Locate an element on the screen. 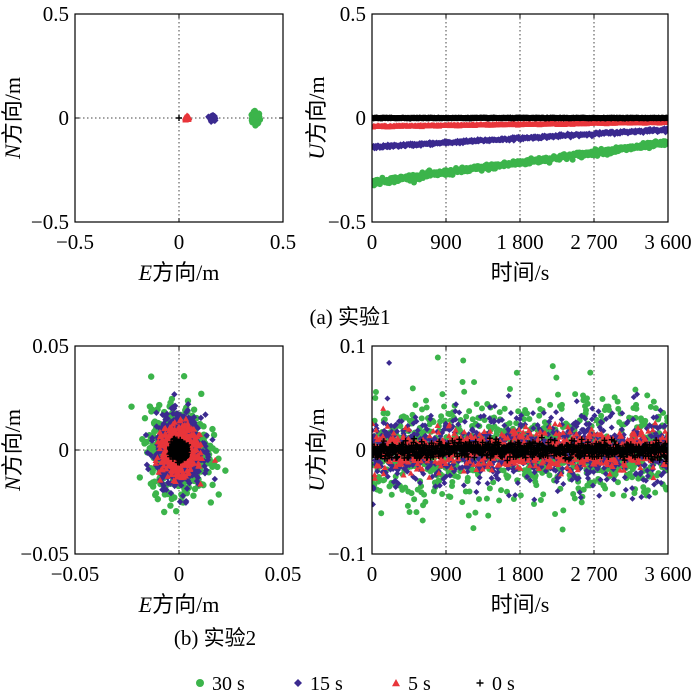 The width and height of the screenshot is (700, 696). x-axis-label: E方向/m is located at coordinates (179, 272).